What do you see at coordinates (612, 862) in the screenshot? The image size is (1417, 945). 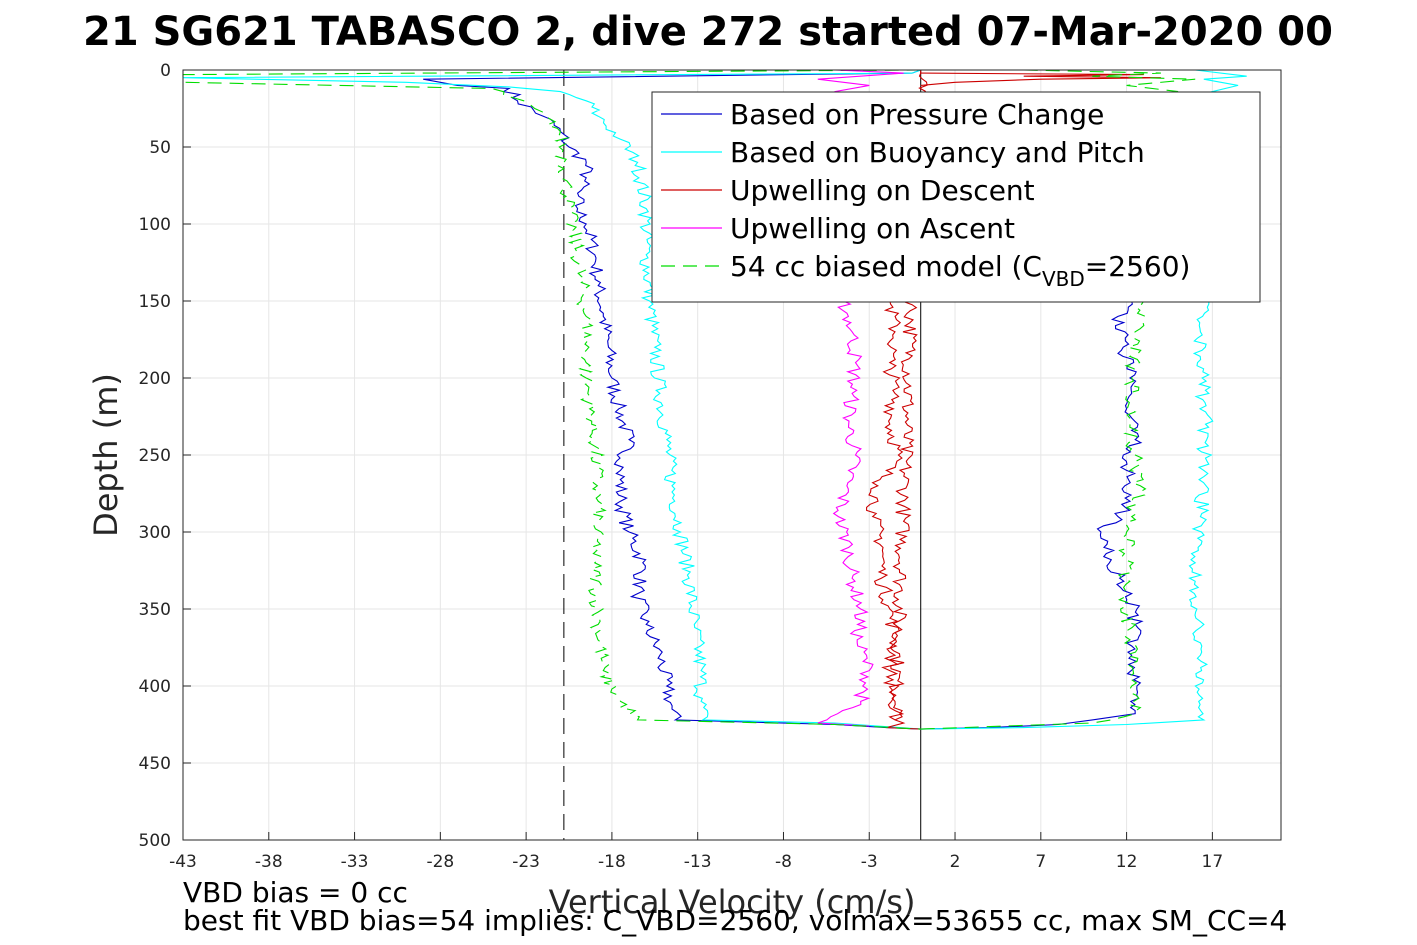 I see `x-tick-label: -18` at bounding box center [612, 862].